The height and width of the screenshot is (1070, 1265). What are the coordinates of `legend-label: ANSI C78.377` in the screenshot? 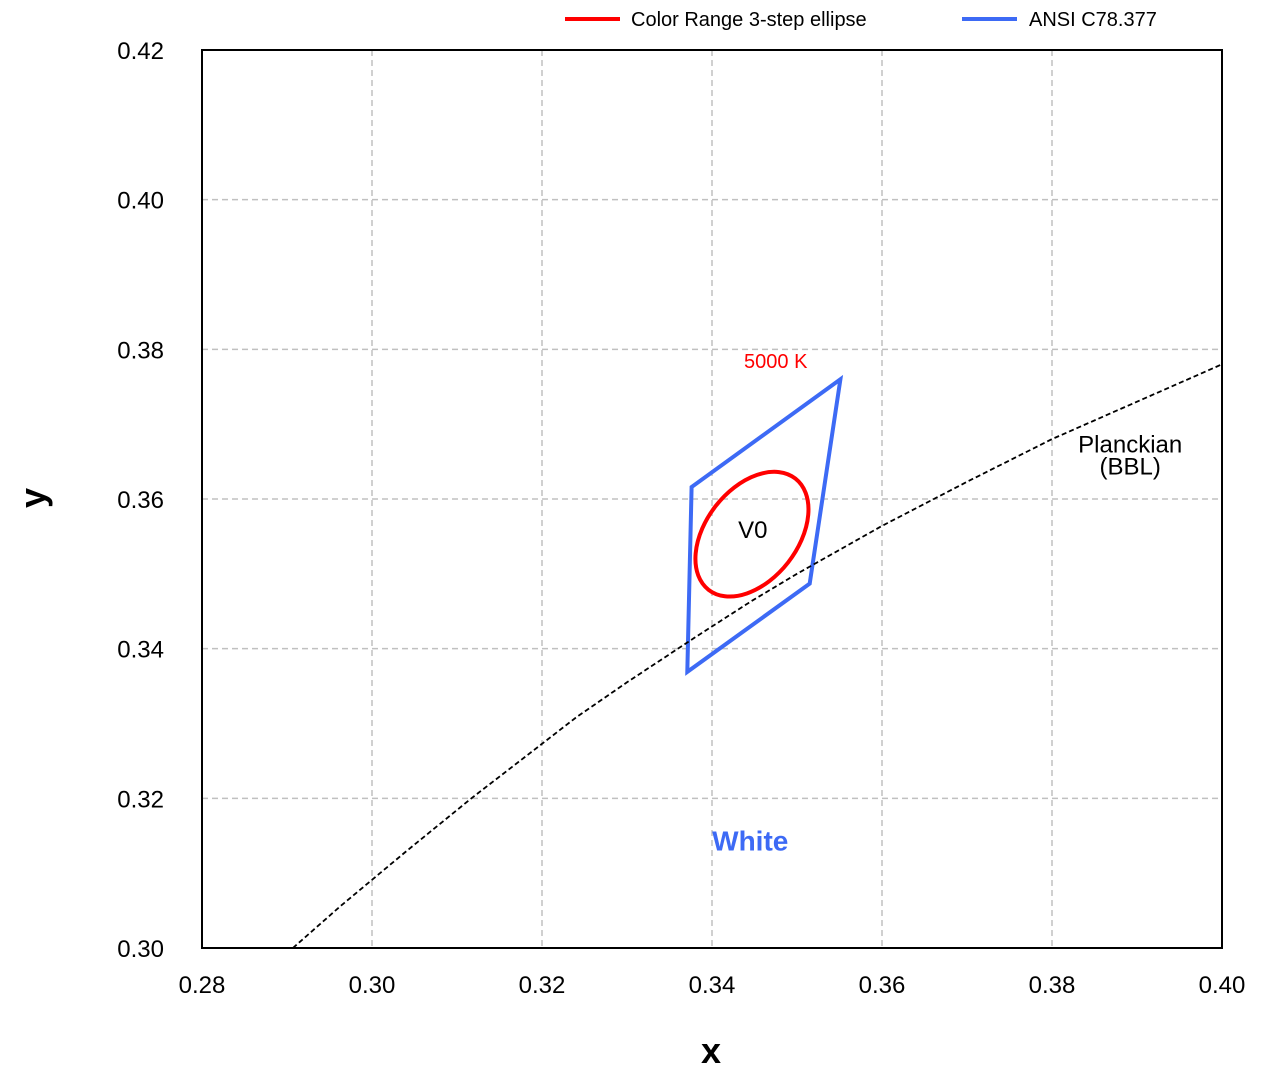 It's located at (1093, 20).